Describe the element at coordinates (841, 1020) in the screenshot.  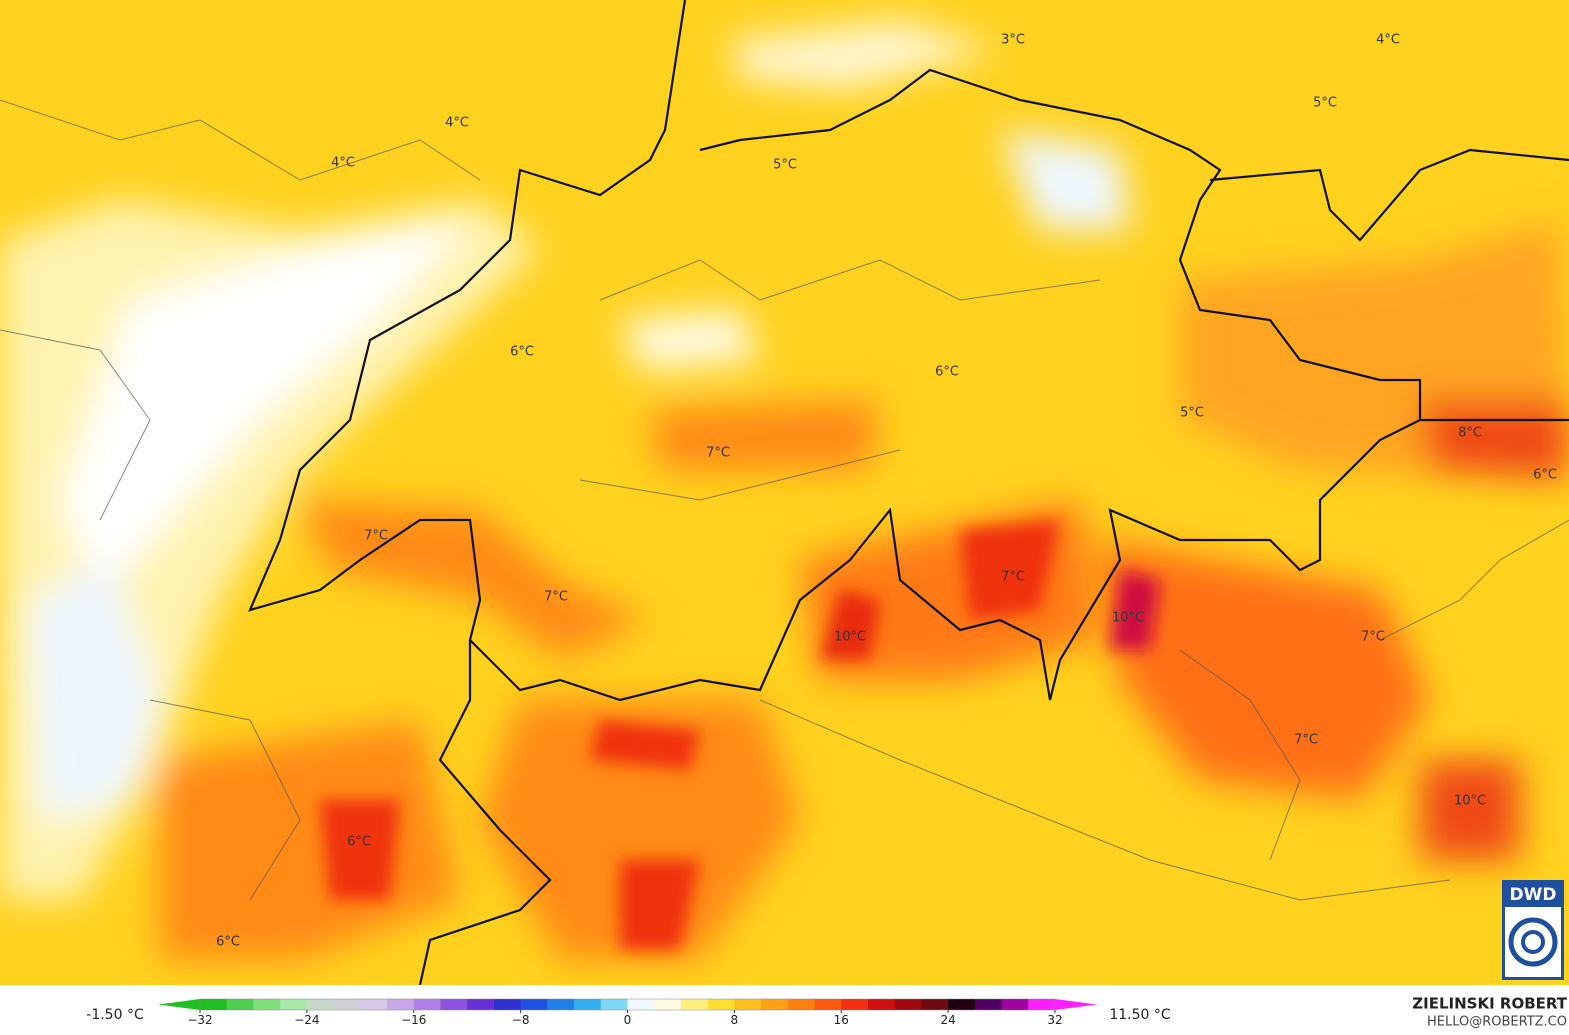
I see `colorbar-tick-label: 16` at that location.